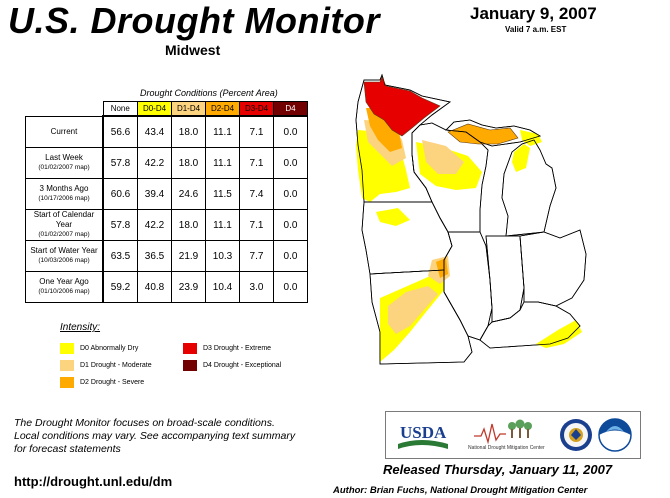 This screenshot has height=498, width=670. Describe the element at coordinates (64, 157) in the screenshot. I see `row-label-text: Last Week` at that location.